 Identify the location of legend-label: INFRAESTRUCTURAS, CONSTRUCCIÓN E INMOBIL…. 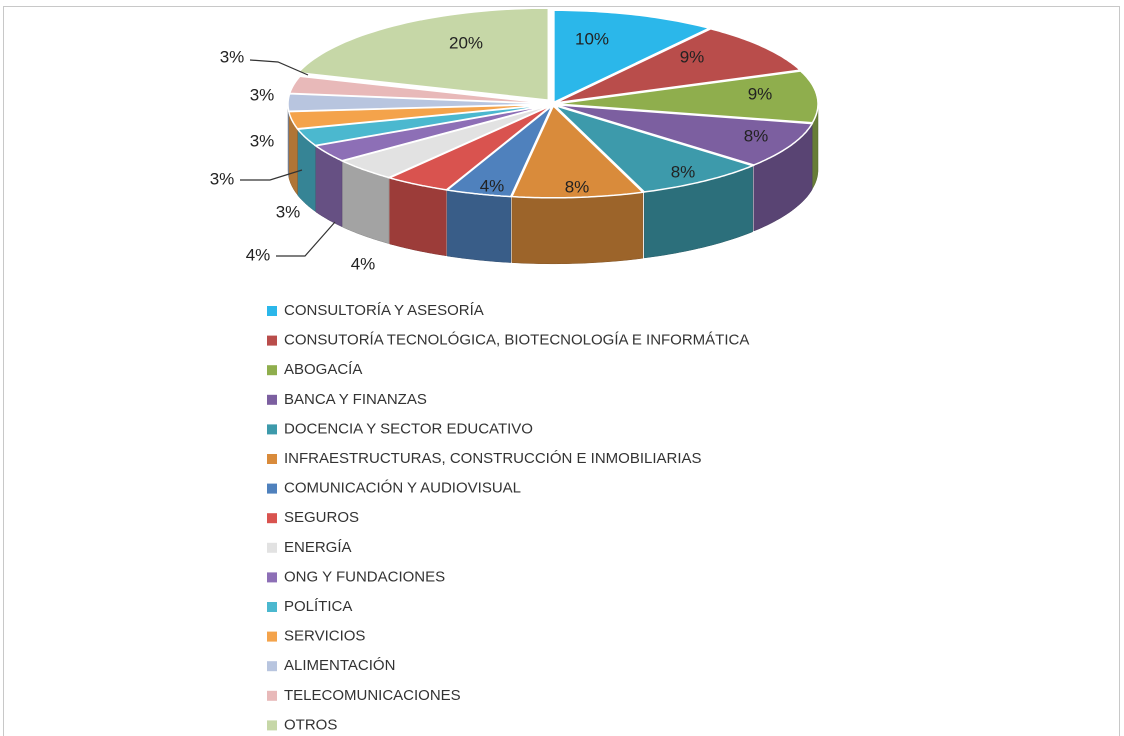
(493, 458).